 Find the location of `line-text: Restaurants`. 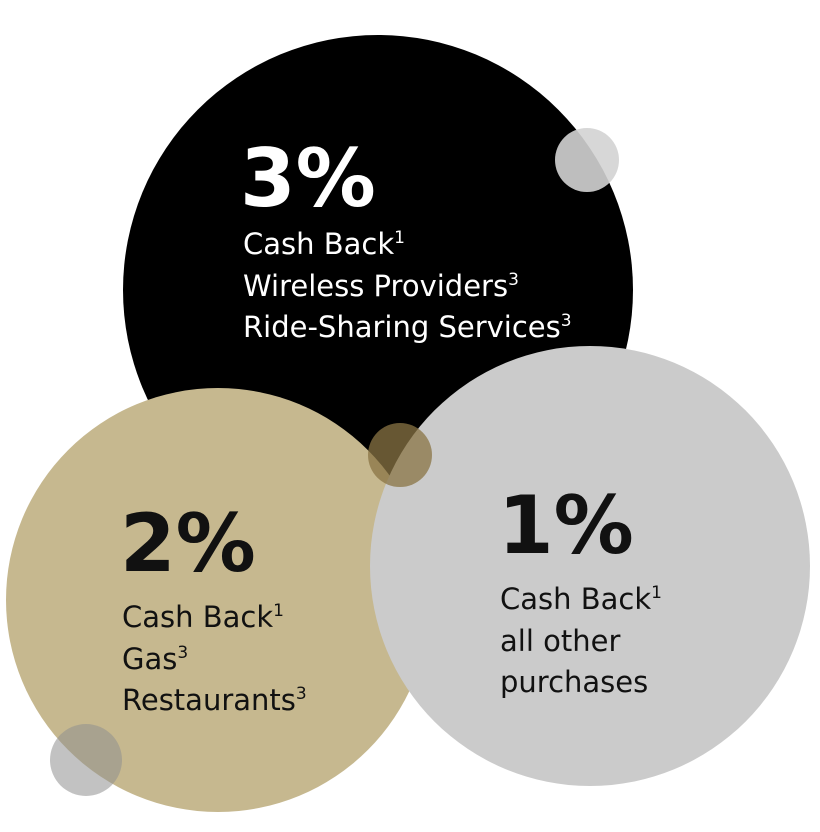

line-text: Restaurants is located at coordinates (209, 700).